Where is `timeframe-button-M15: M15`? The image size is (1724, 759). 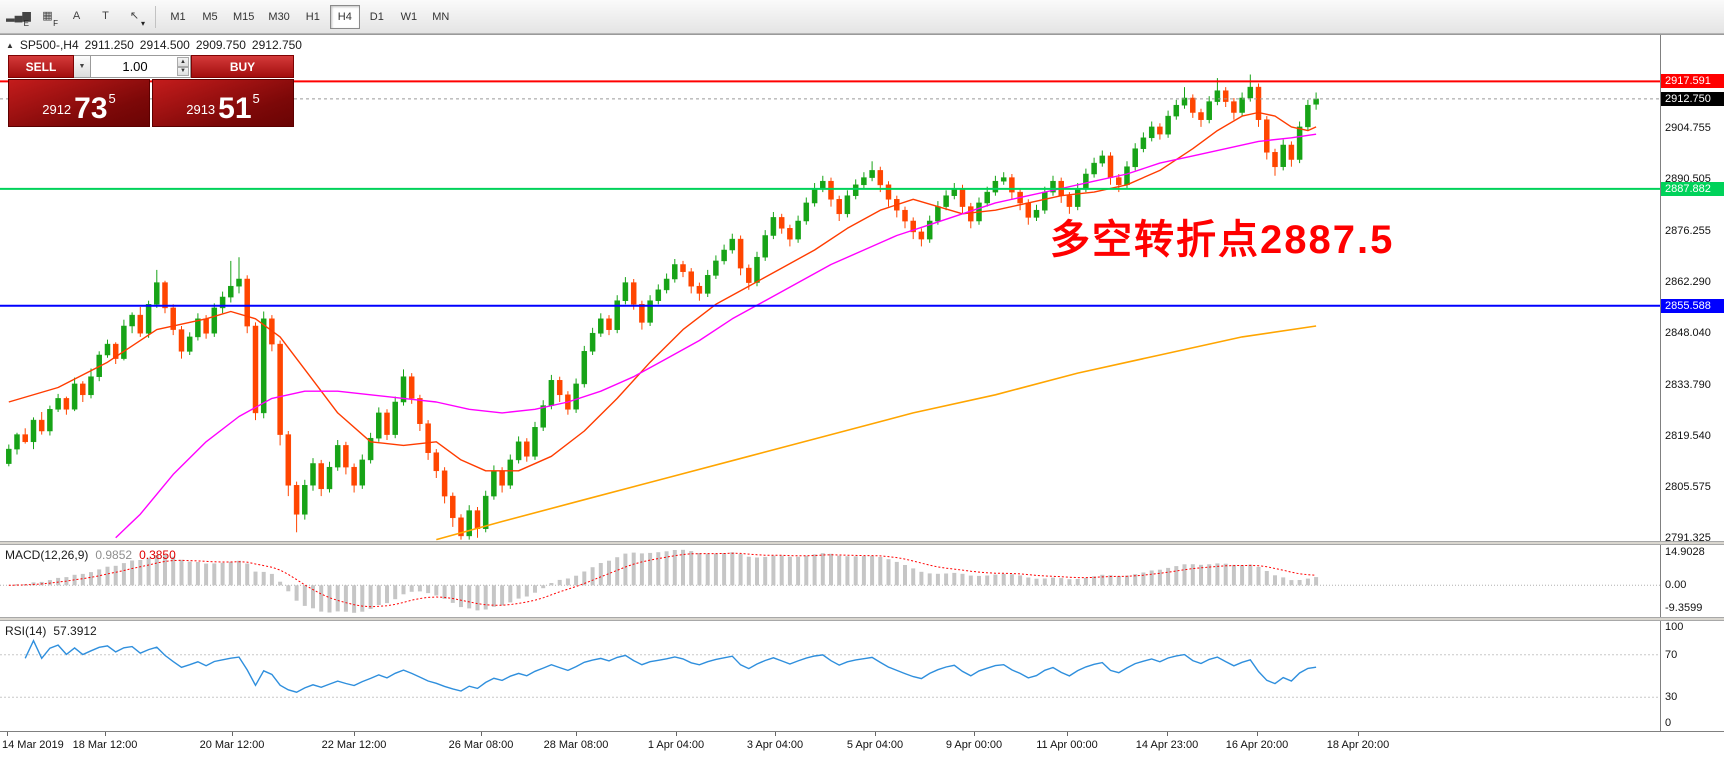
timeframe-button-M15: M15 is located at coordinates (244, 16).